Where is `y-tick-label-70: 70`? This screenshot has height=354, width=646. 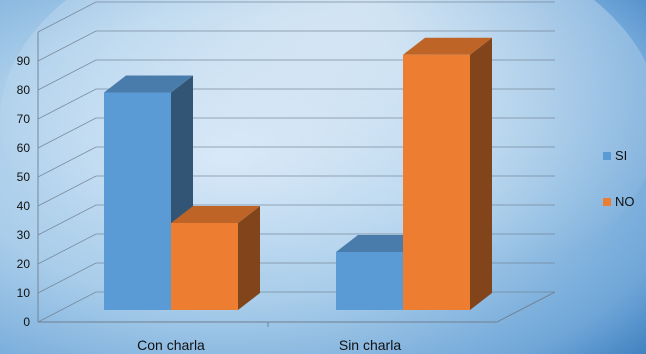
y-tick-label-70: 70 is located at coordinates (24, 119).